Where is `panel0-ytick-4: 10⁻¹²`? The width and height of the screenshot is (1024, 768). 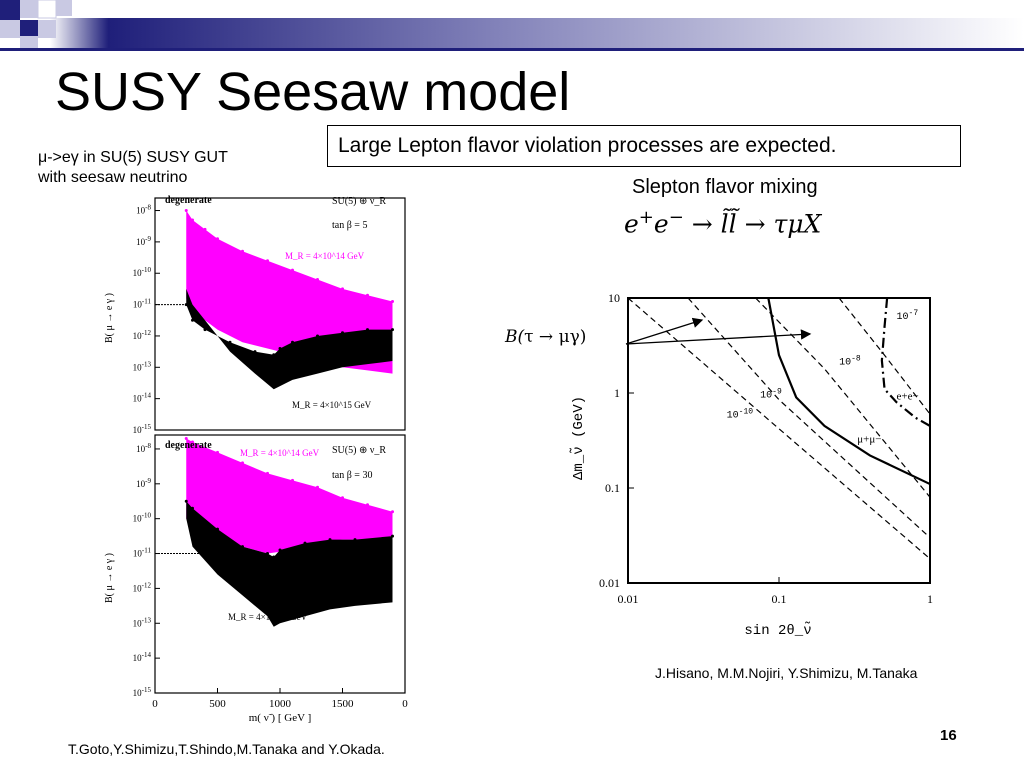
panel0-ytick-4: 10⁻¹² is located at coordinates (142, 335).